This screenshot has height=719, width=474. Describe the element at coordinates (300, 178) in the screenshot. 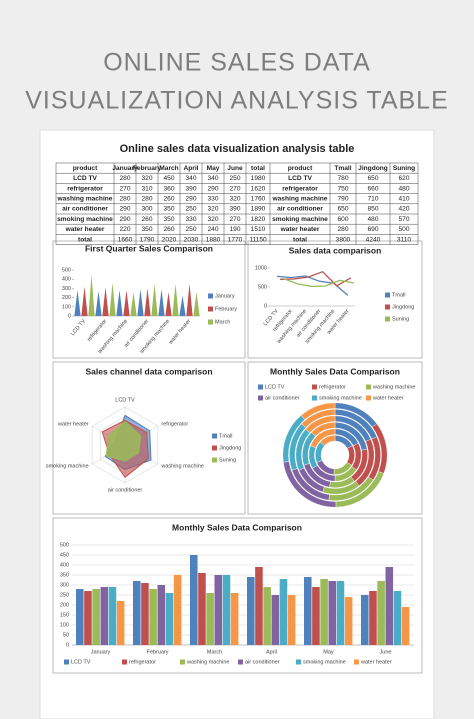

I see `table-cell: LCD TV` at that location.